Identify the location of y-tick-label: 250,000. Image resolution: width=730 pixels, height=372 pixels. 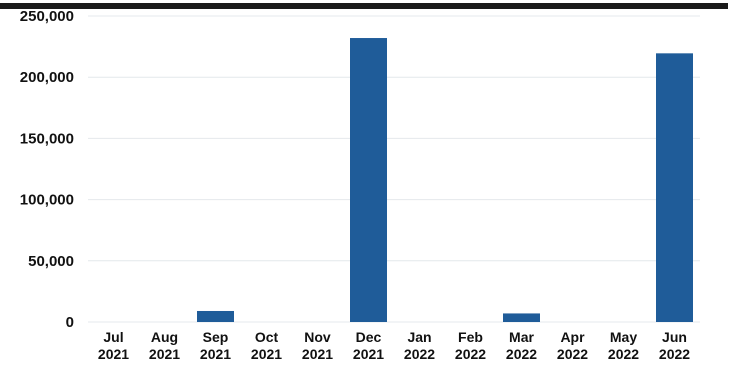
(47, 16).